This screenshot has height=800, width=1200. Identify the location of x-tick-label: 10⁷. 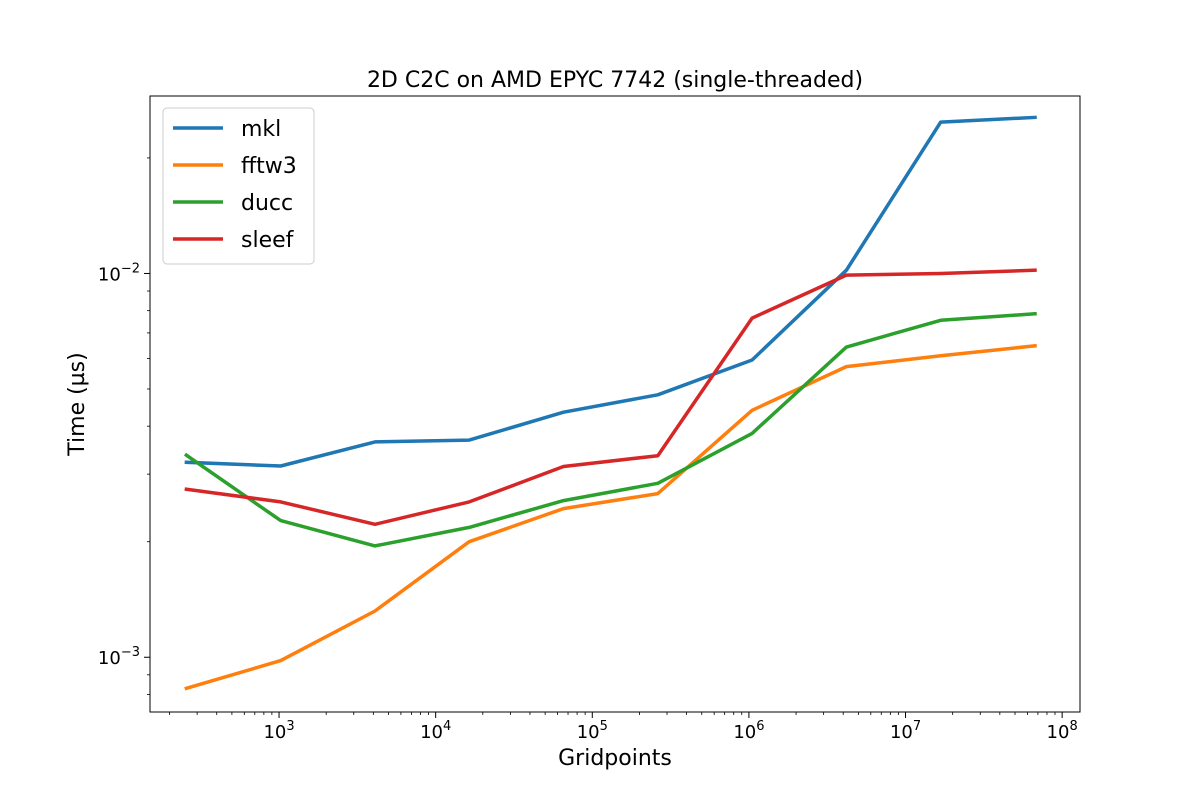
(905, 731).